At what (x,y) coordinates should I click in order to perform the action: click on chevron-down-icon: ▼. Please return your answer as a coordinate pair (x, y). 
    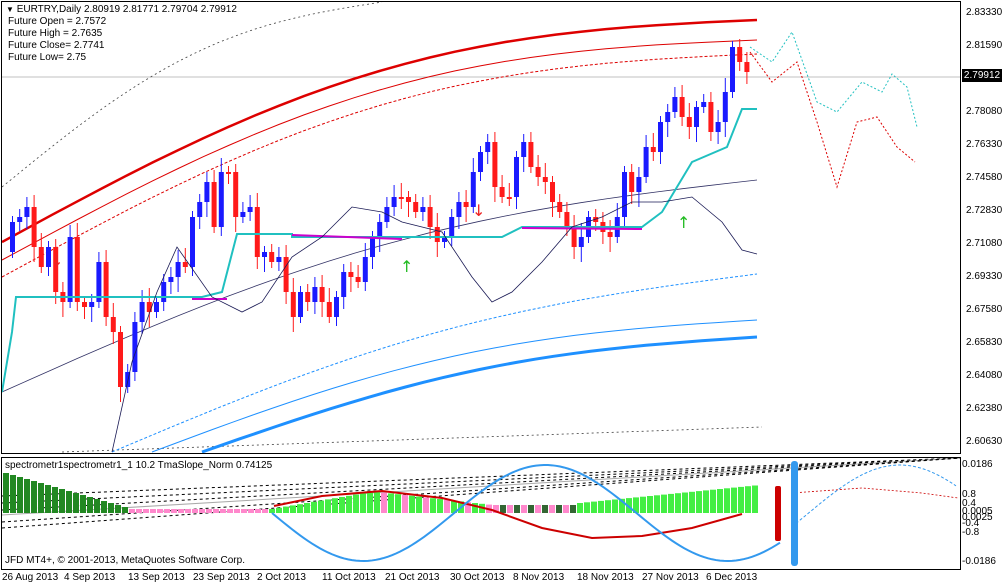
    Looking at the image, I should click on (10, 9).